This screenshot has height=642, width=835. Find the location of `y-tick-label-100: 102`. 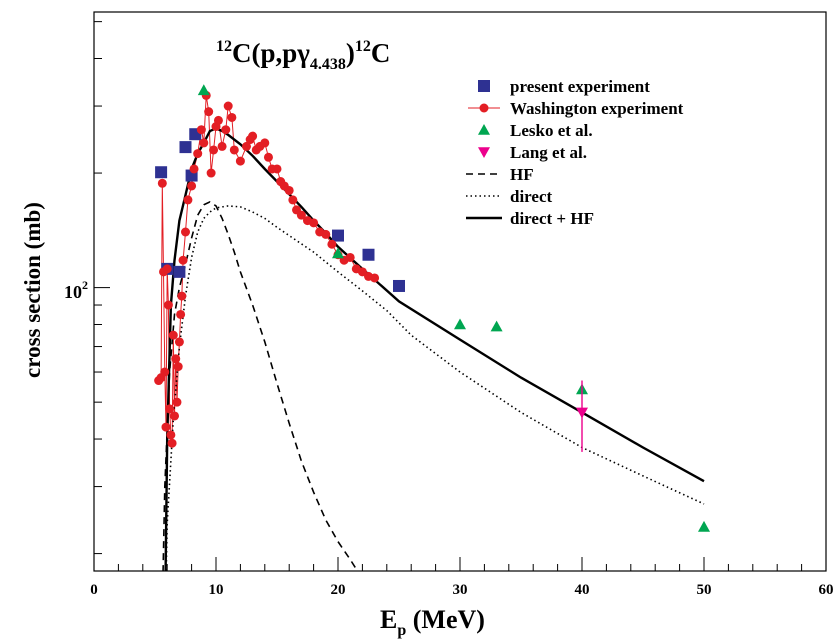

y-tick-label-100: 102 is located at coordinates (76, 290).